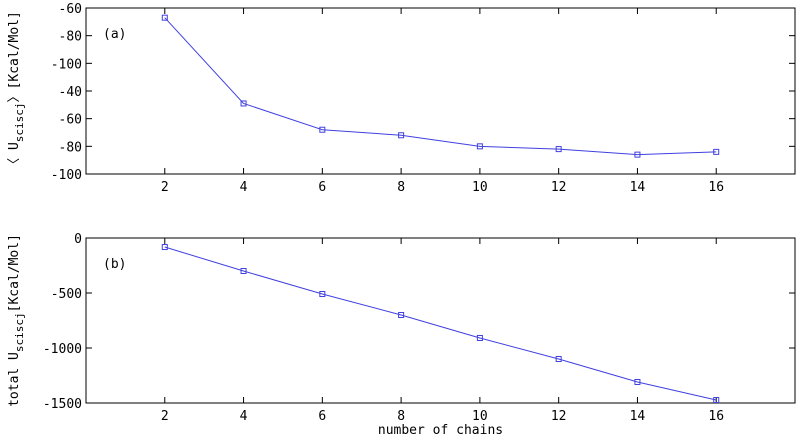  I want to click on y-tick-label: -1000, so click(62, 349).